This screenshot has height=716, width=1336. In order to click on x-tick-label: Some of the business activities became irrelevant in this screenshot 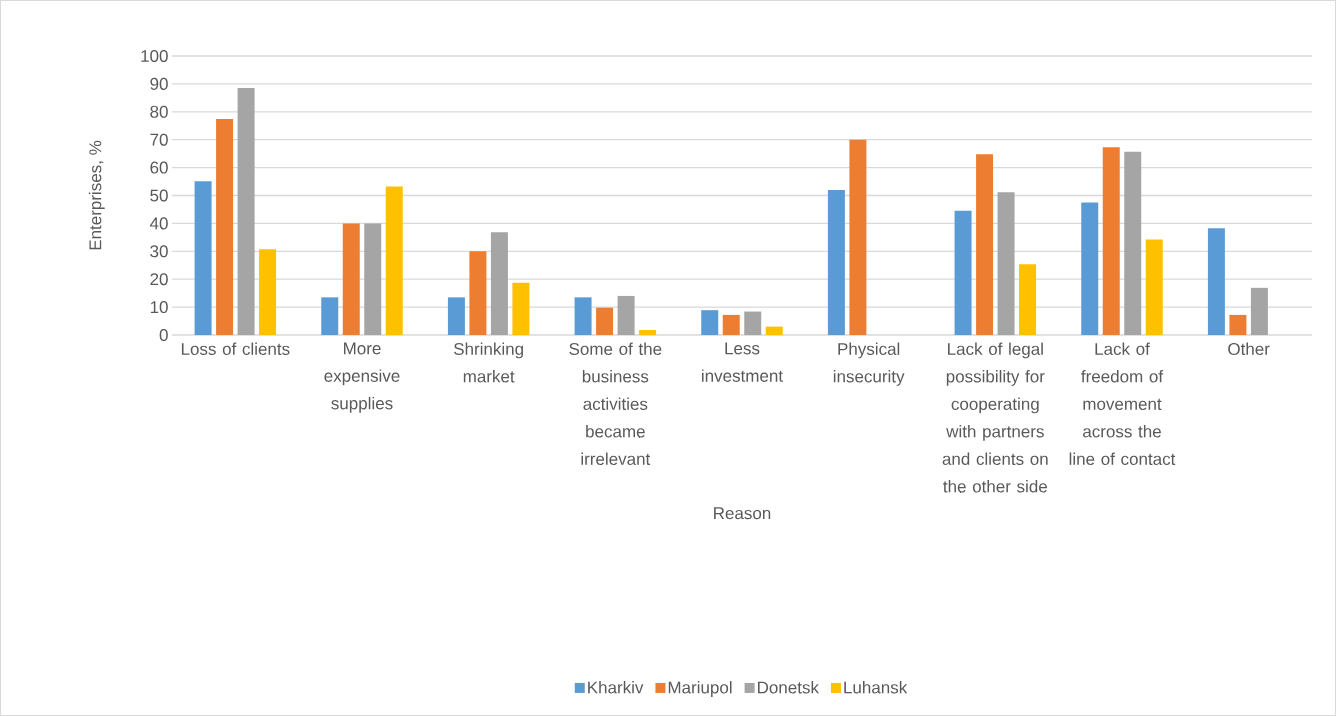, I will do `click(615, 404)`.